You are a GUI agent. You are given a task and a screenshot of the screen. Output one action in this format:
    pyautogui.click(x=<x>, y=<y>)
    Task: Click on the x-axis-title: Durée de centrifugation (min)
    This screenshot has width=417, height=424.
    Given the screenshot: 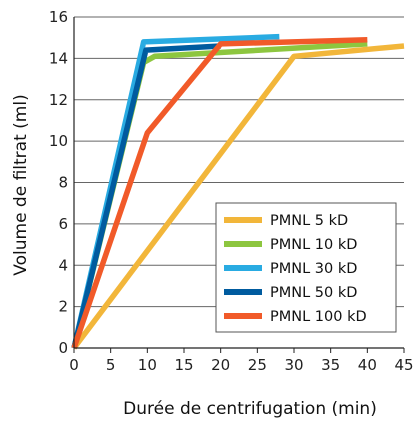 What is the action you would take?
    pyautogui.click(x=250, y=409)
    